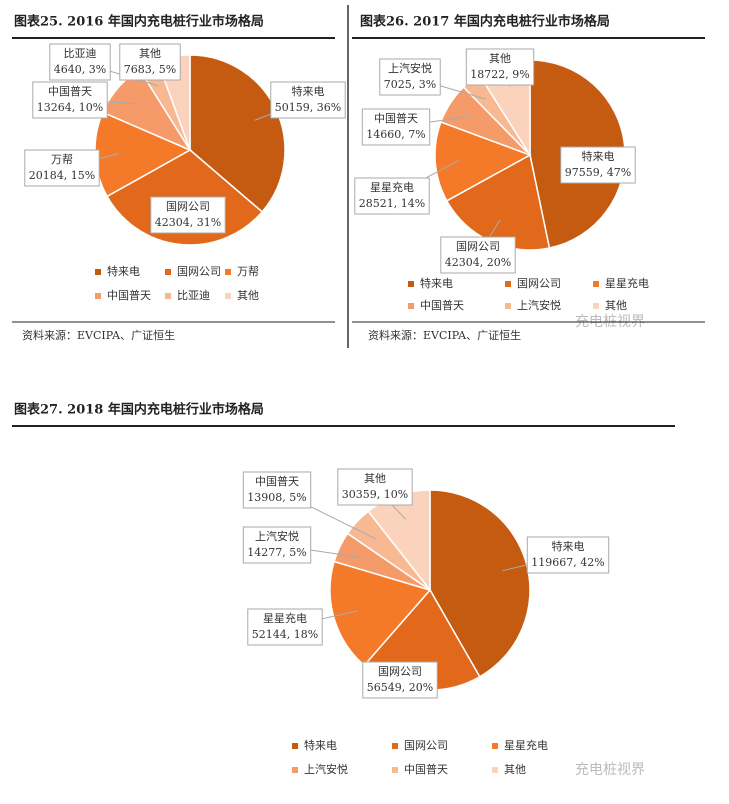 The width and height of the screenshot is (729, 804). Describe the element at coordinates (410, 68) in the screenshot. I see `callout-name: 上汽安悦` at that location.